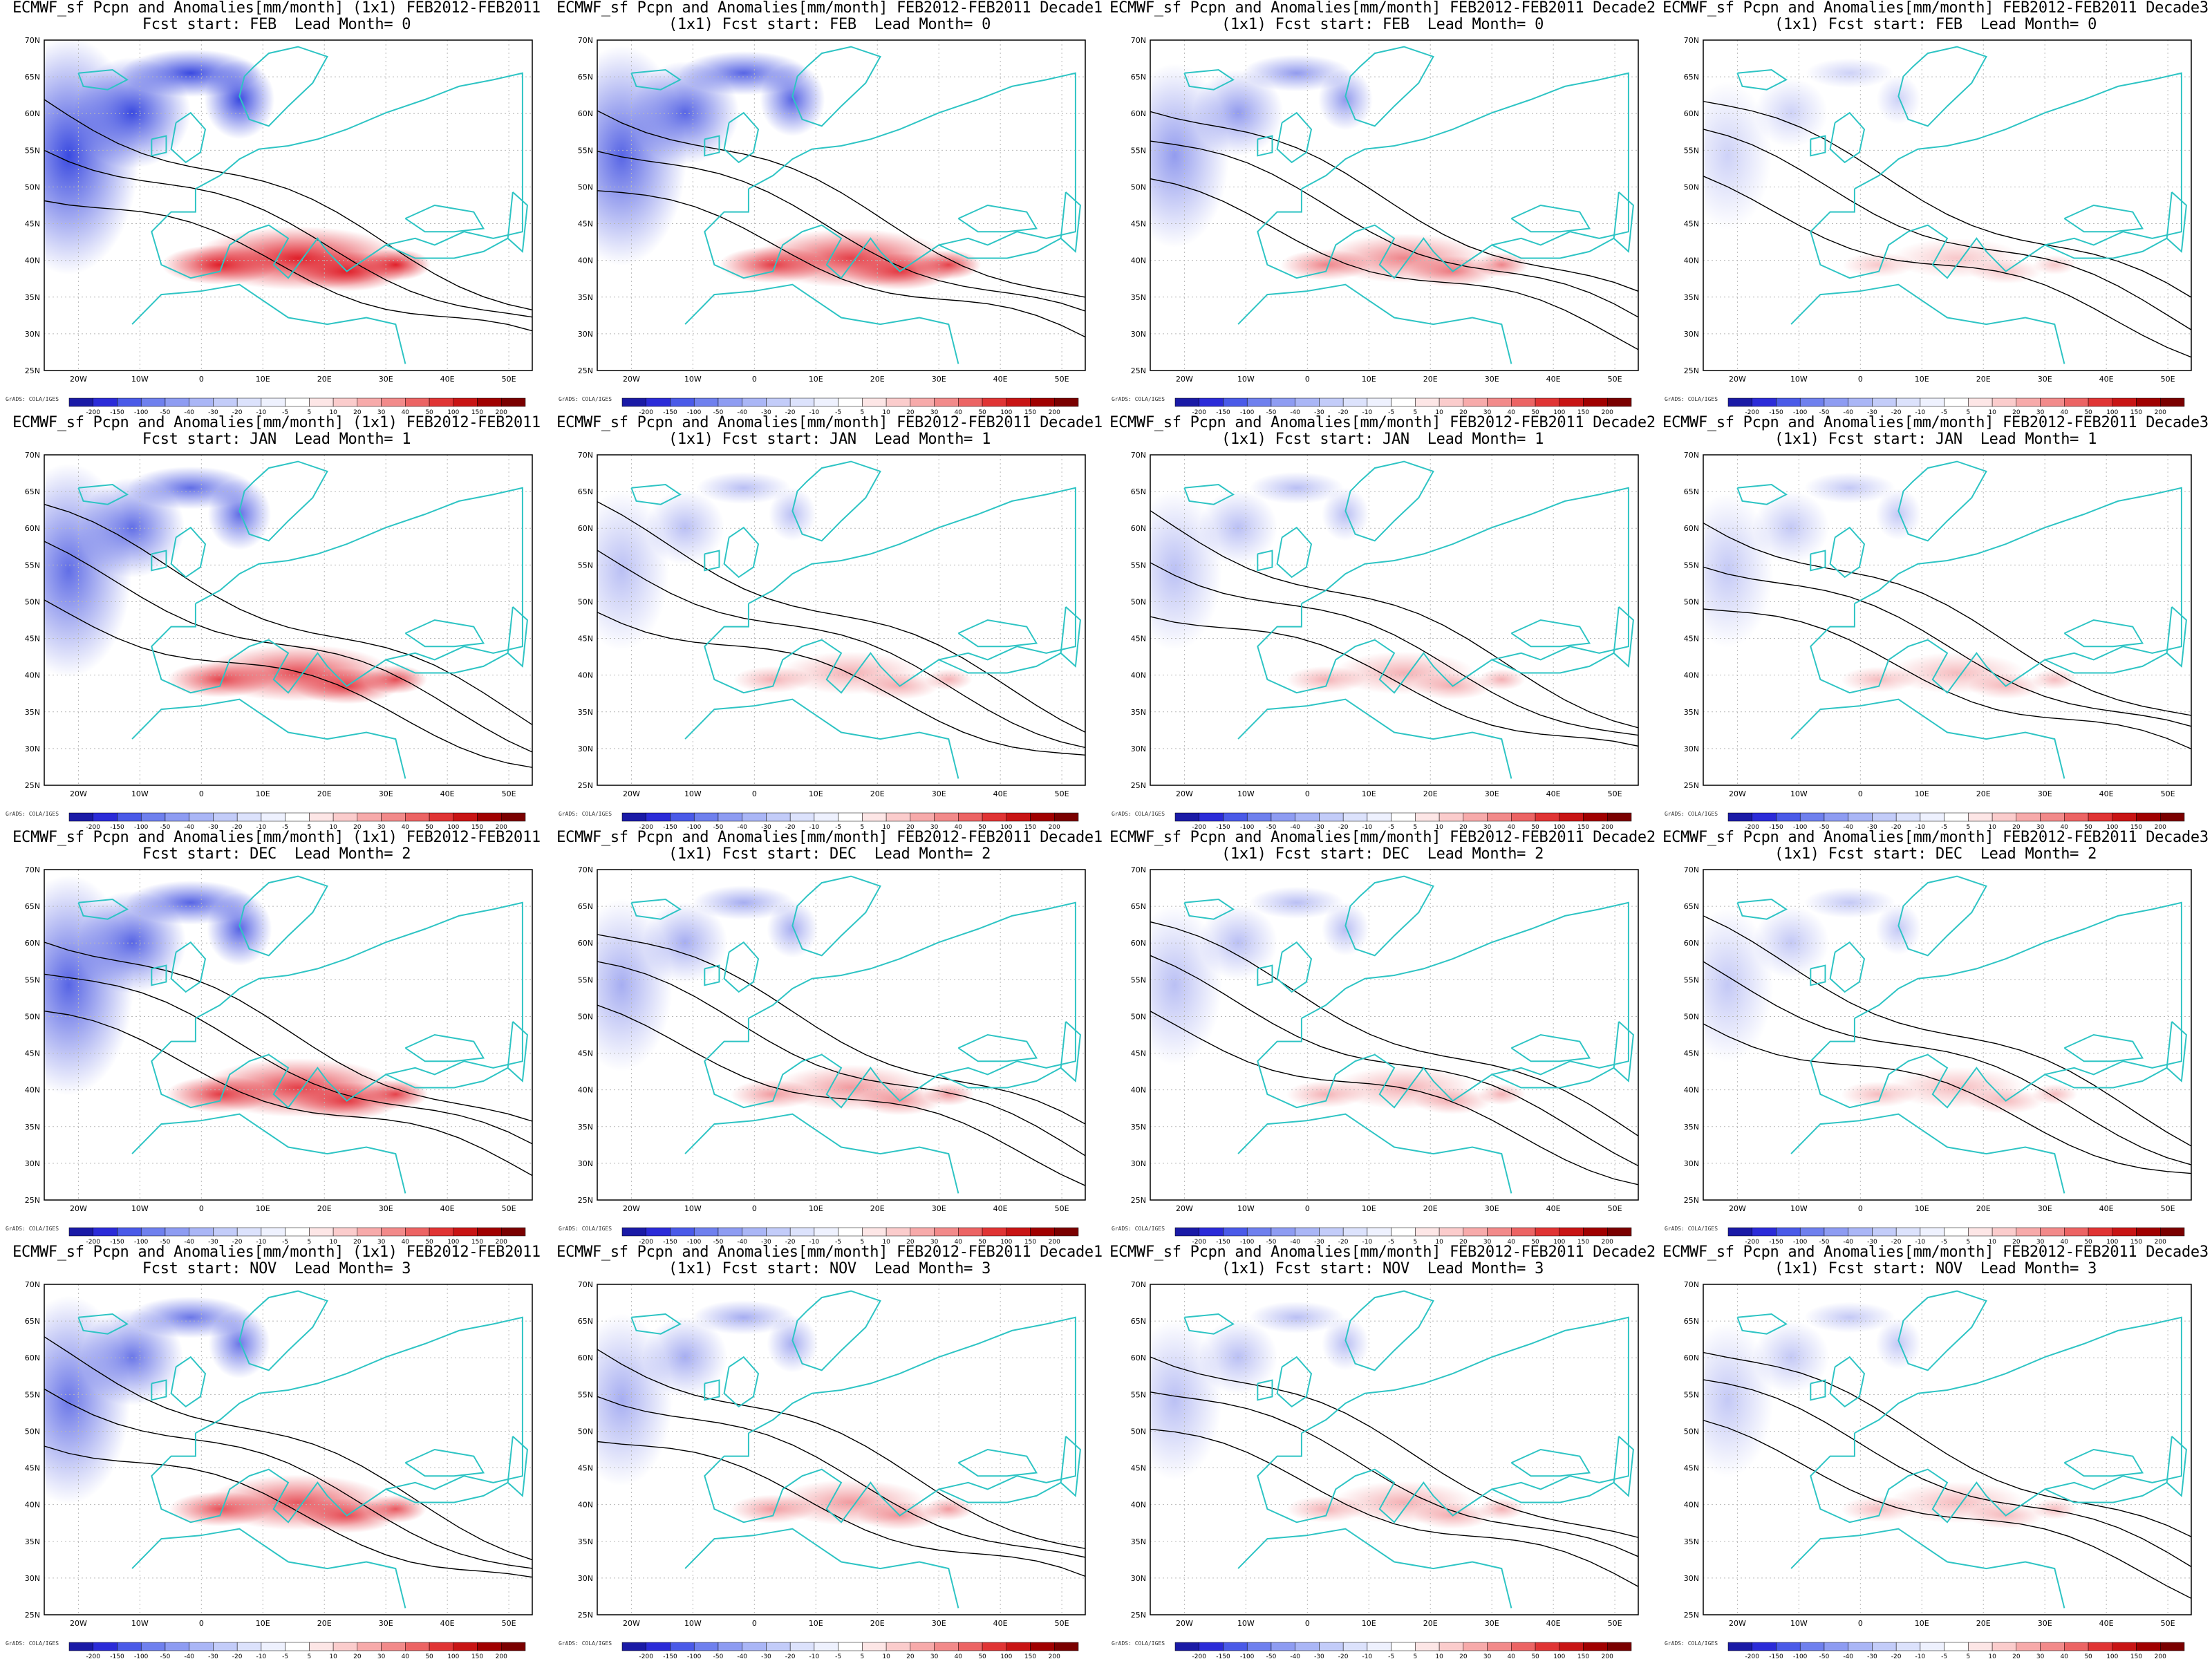 This screenshot has height=1659, width=2212. Describe the element at coordinates (32, 1200) in the screenshot. I see `latitude-label: 25N` at that location.